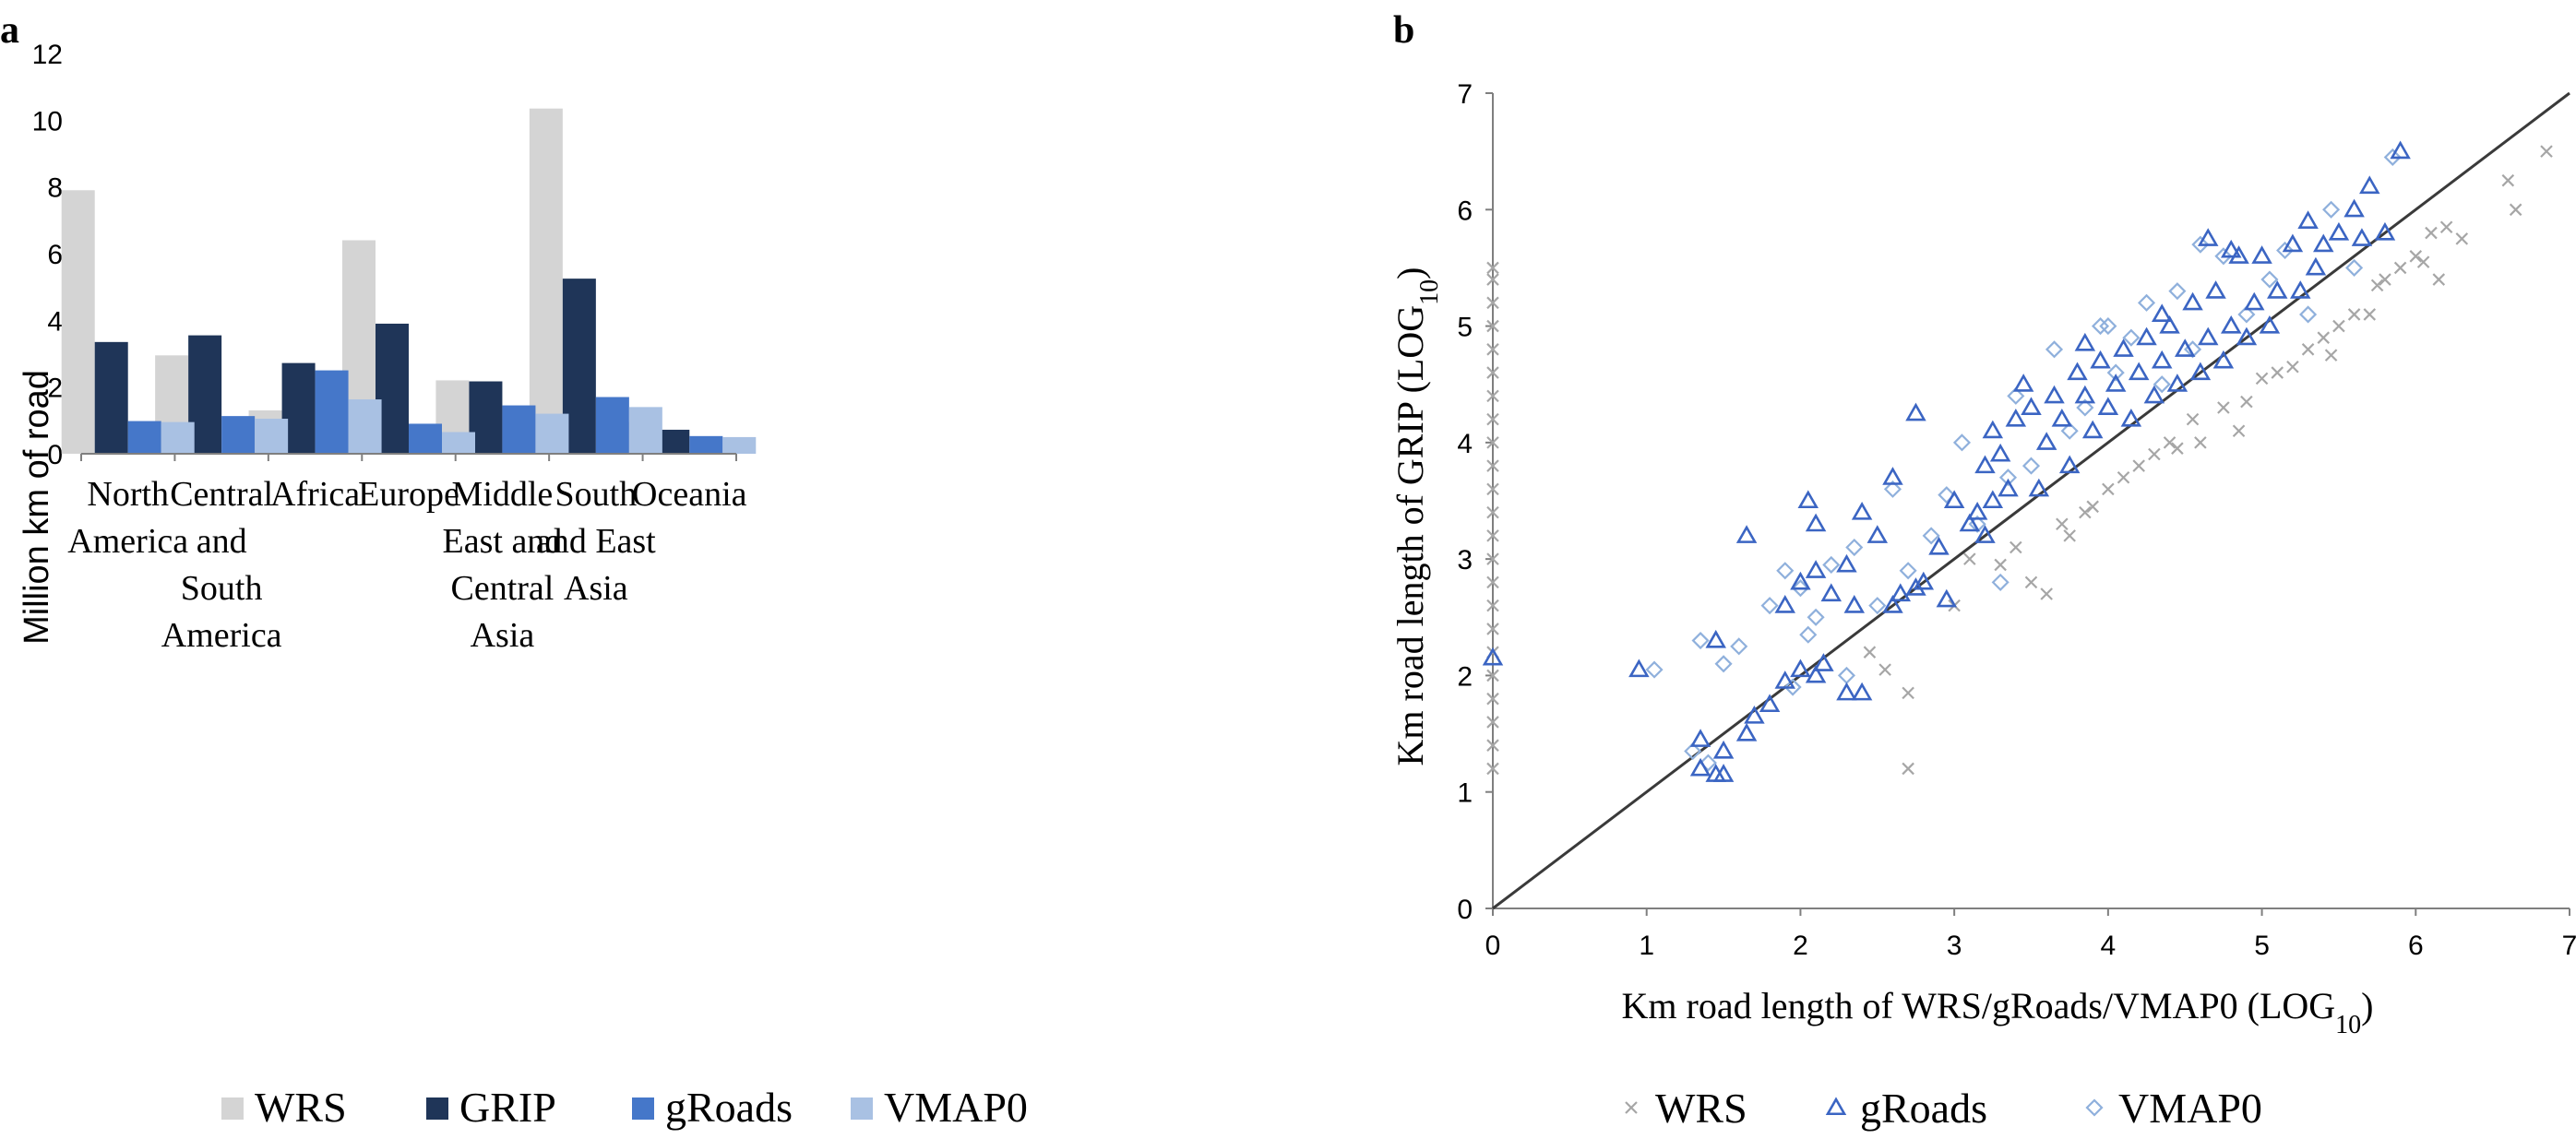  What do you see at coordinates (408, 457) in the screenshot?
I see `bar-x-ticks` at bounding box center [408, 457].